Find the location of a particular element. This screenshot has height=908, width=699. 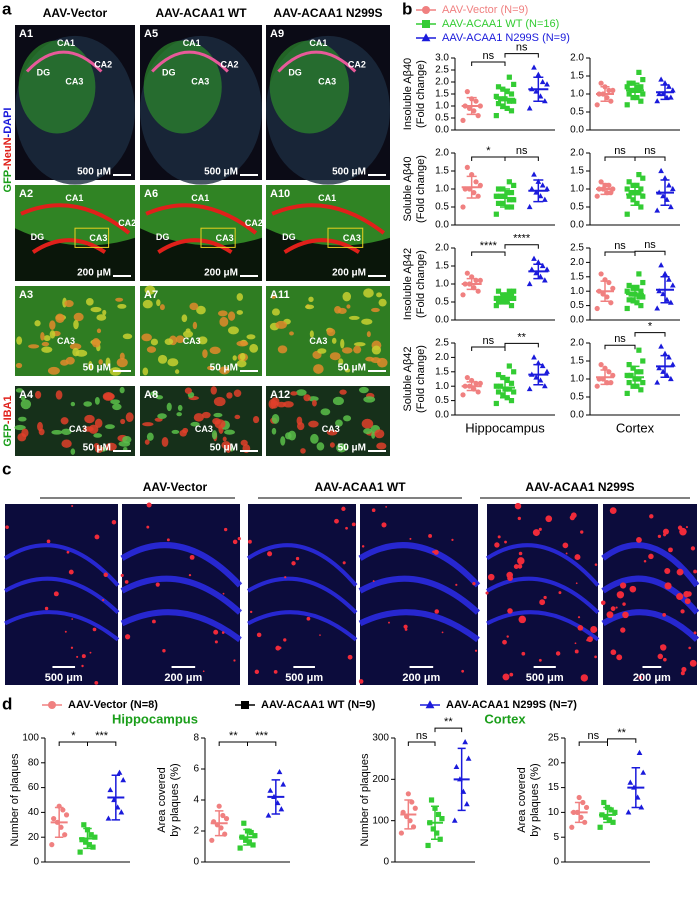

legend-label: AAV-Vector (N=8) is located at coordinates (113, 705).